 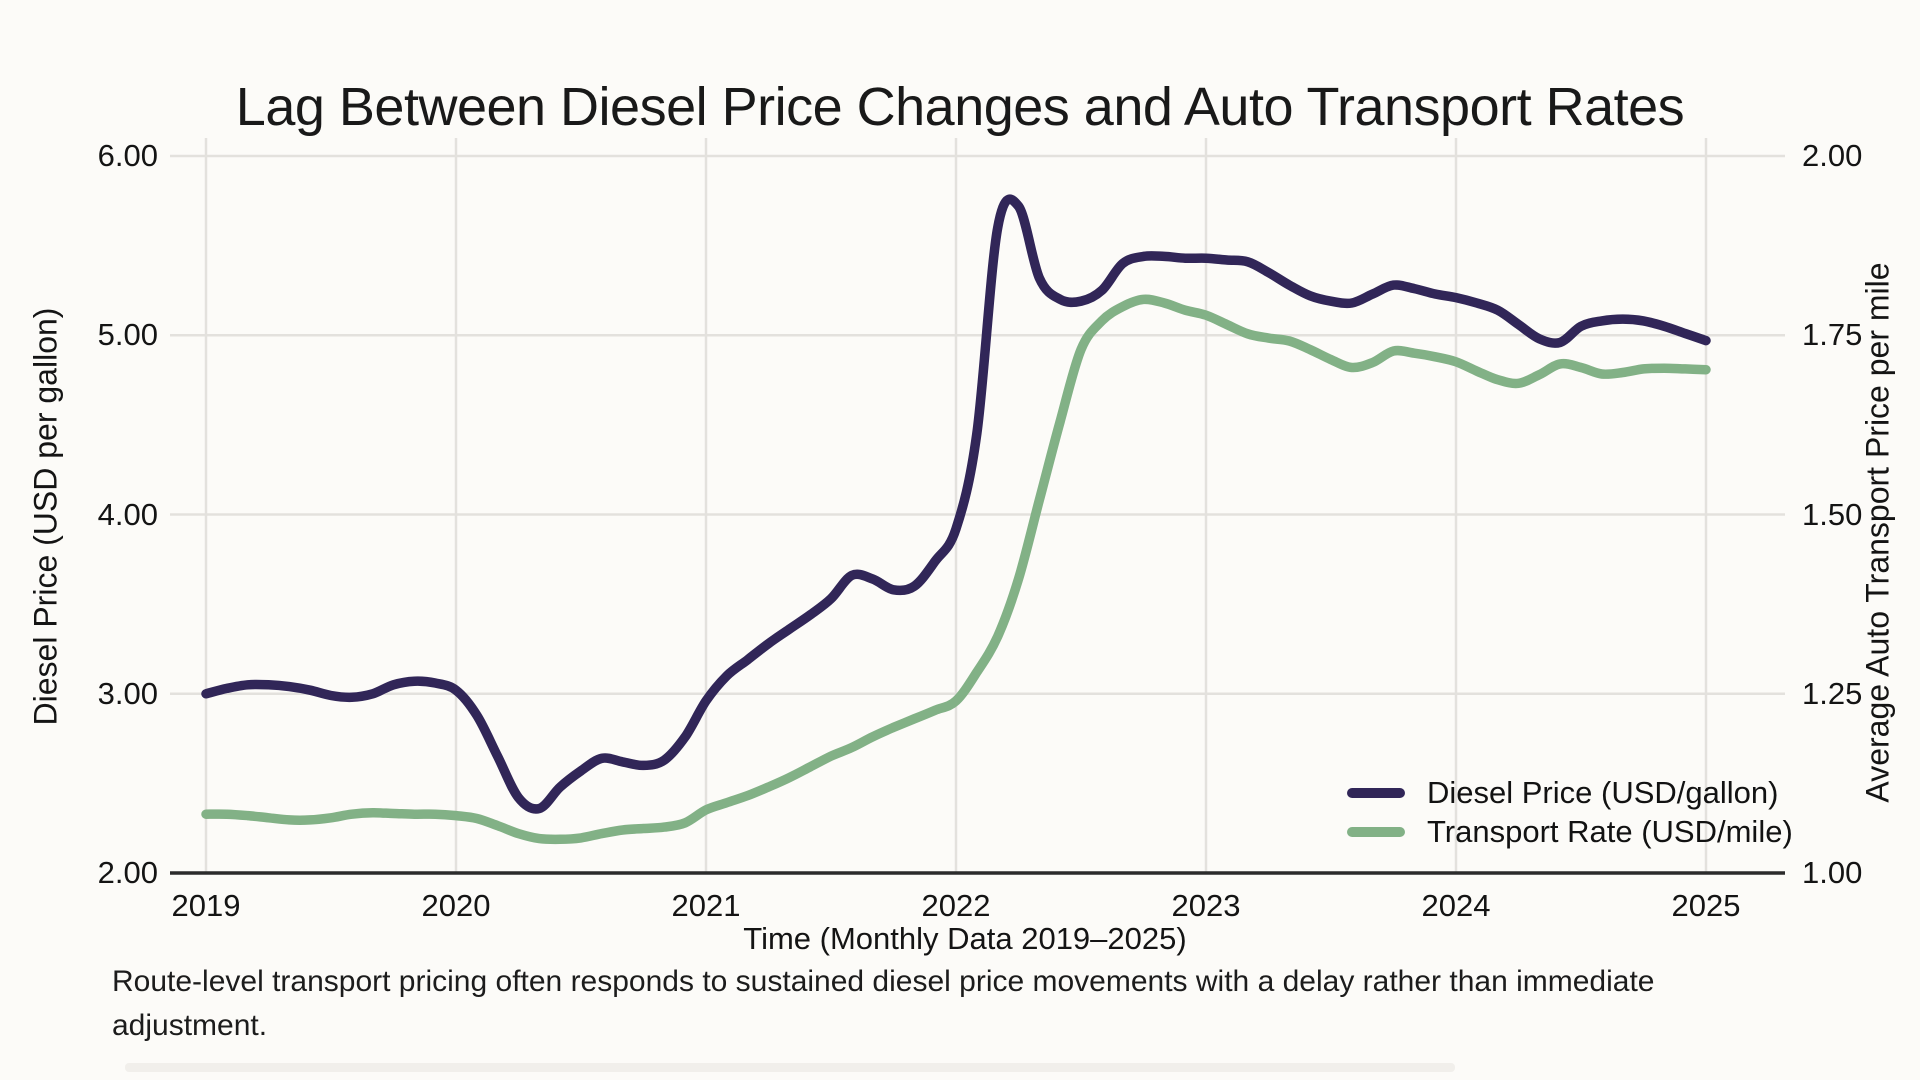 I want to click on legend-label: Diesel Price (USD/gallon), so click(x=1603, y=792).